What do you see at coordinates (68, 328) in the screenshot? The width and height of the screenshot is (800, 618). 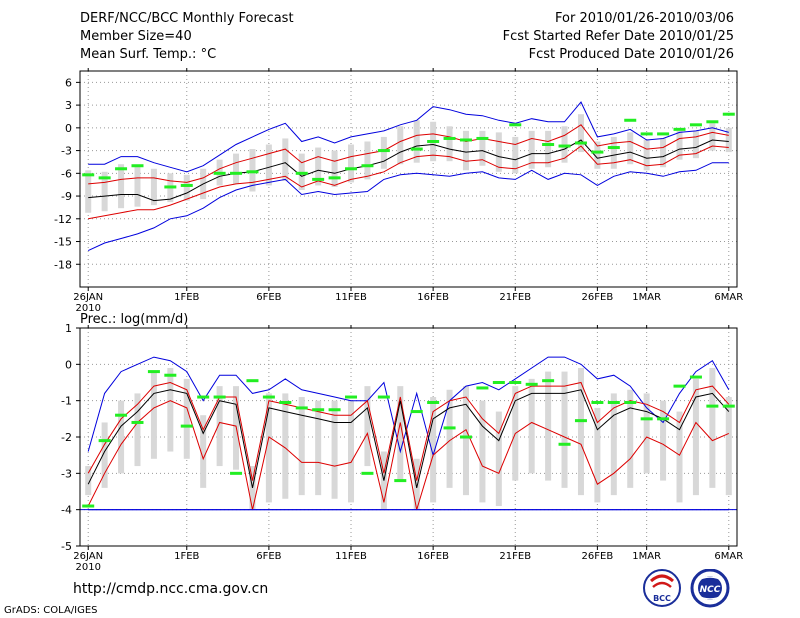 I see `y-tick-label: 1` at bounding box center [68, 328].